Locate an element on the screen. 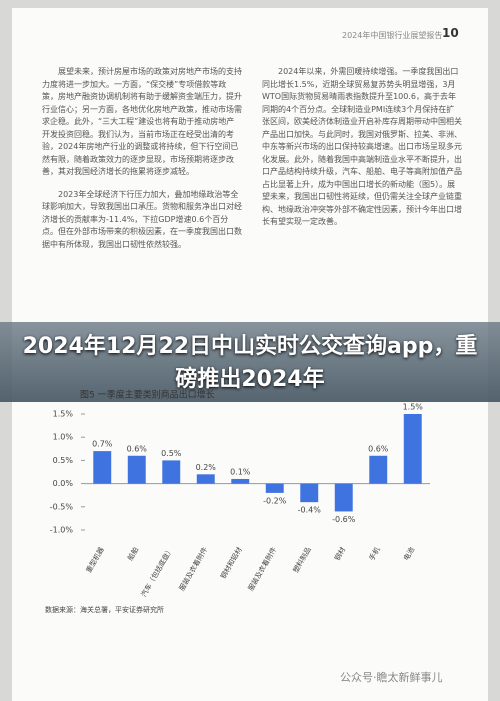 This screenshot has width=500, height=701. x-tick-label: 重型机器 is located at coordinates (95, 560).